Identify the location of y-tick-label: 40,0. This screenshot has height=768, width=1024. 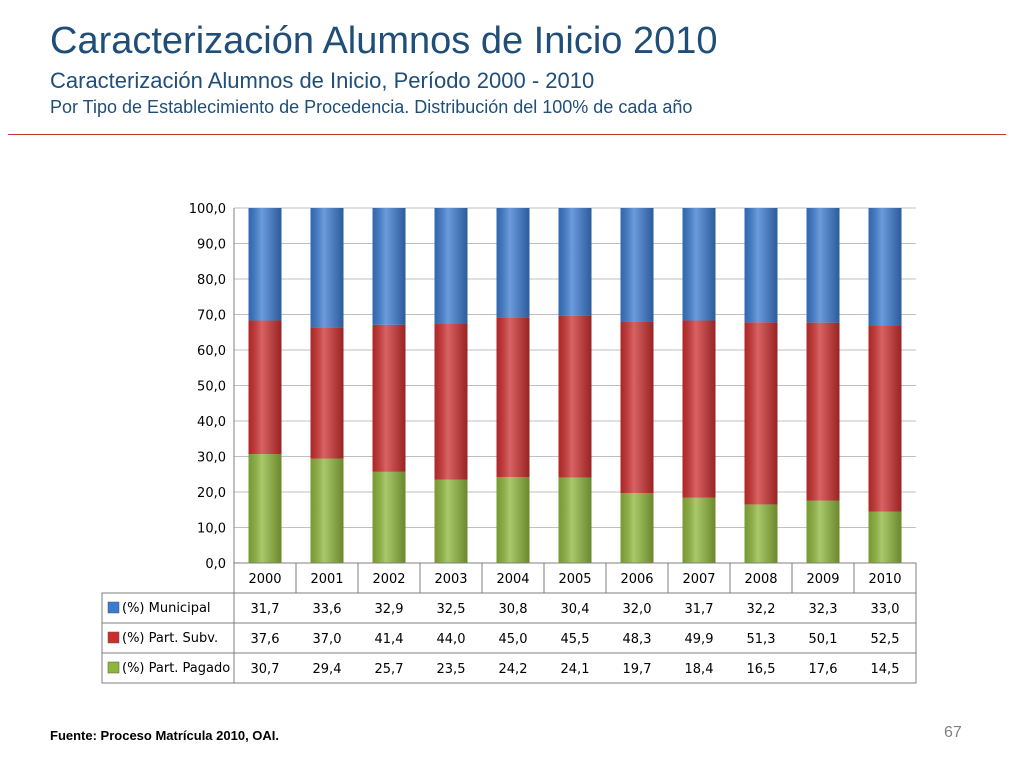
(211, 422).